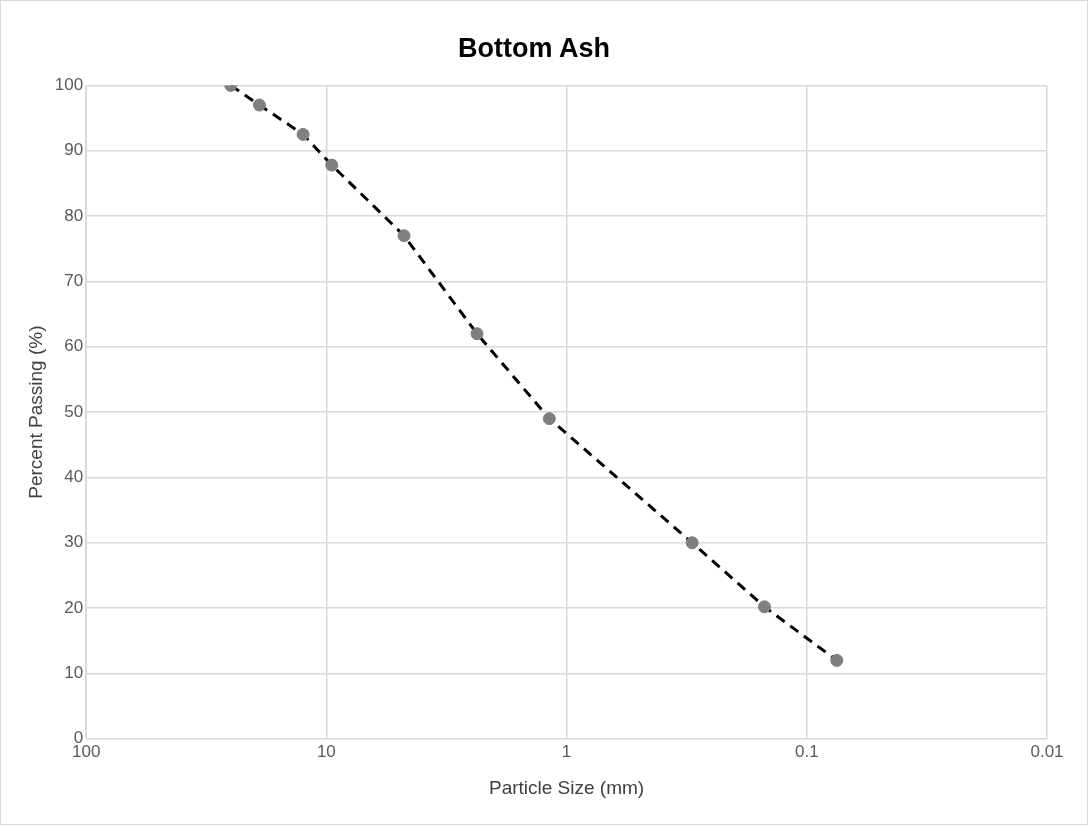 The height and width of the screenshot is (825, 1088). Describe the element at coordinates (74, 673) in the screenshot. I see `y-tick-label: 10` at that location.